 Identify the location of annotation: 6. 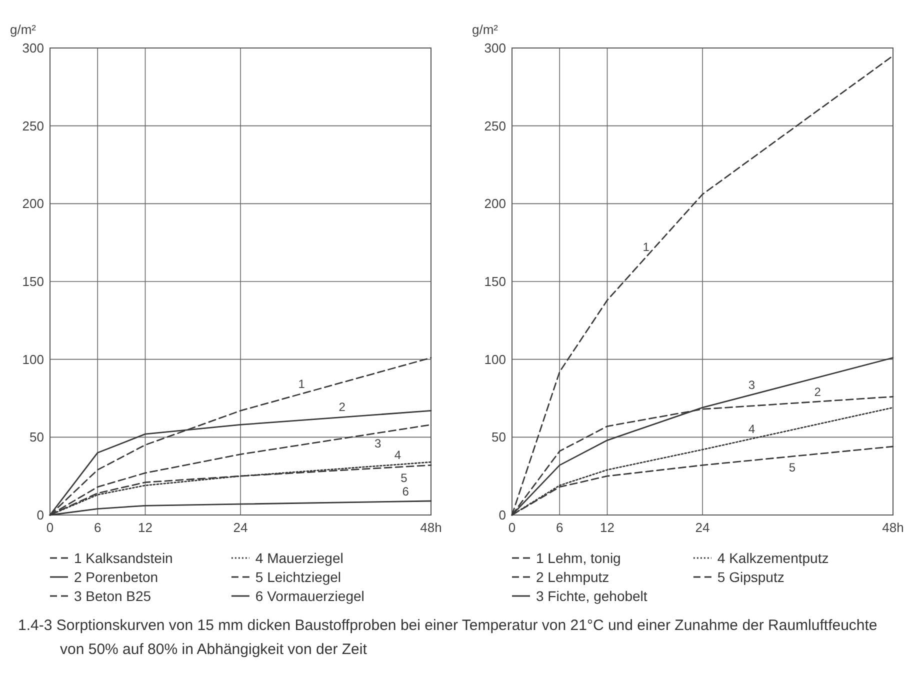
(406, 491).